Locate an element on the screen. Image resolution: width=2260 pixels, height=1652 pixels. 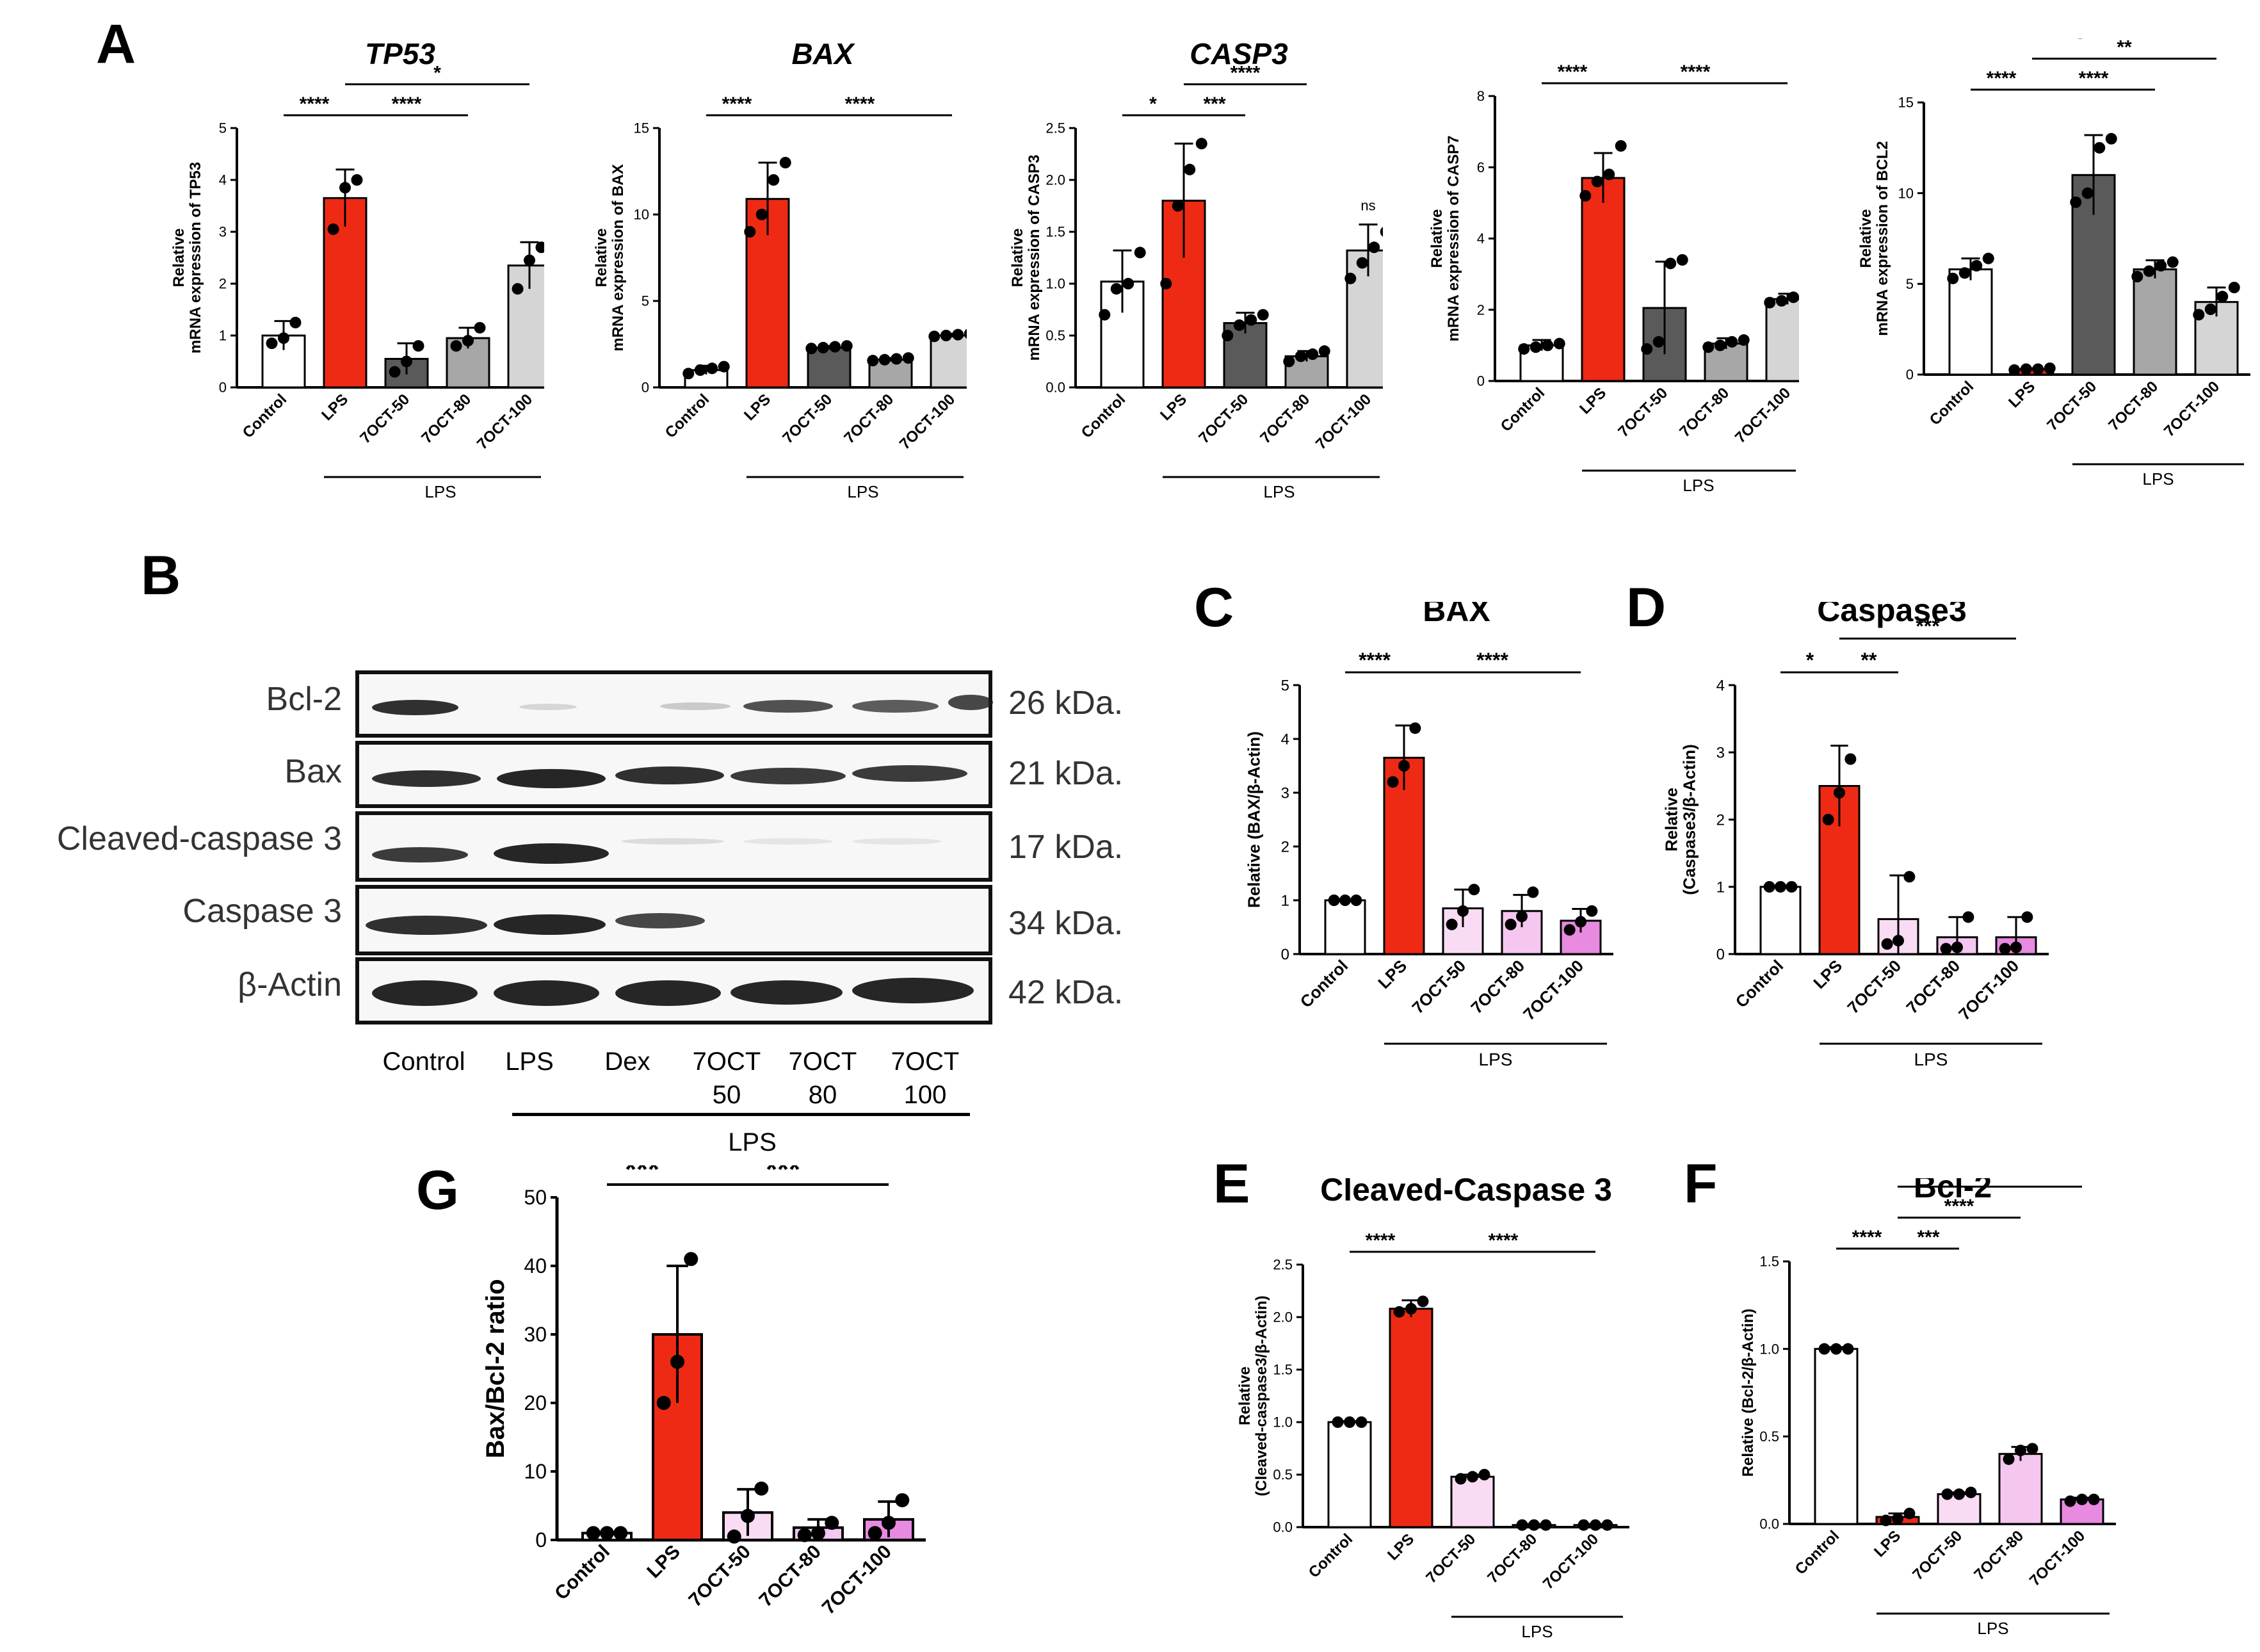
y-axis-label: Bax/Bcl-2 ratio is located at coordinates (495, 1369).